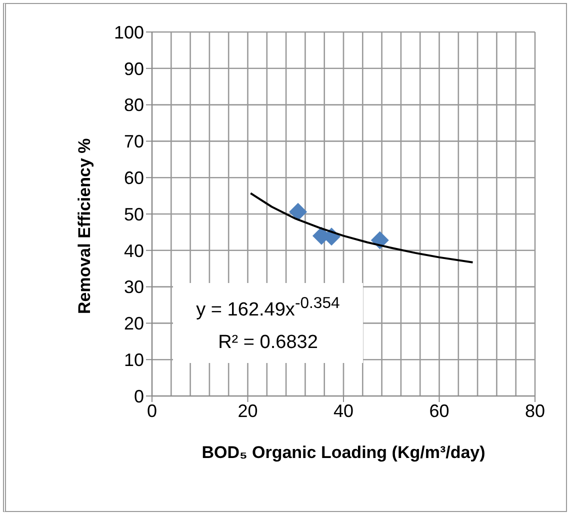 The height and width of the screenshot is (517, 572). Describe the element at coordinates (343, 410) in the screenshot. I see `x-tick-label: 40` at that location.